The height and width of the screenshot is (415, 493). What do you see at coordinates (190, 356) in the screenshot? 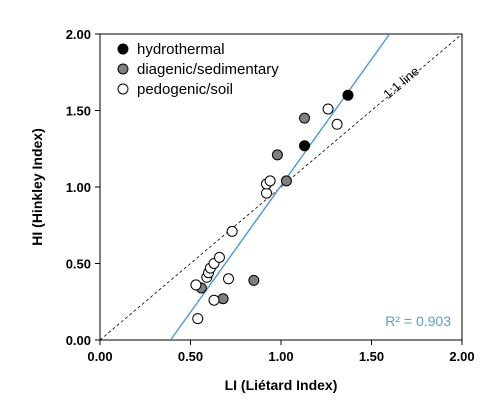
I see `x-tick-label: 0.50` at bounding box center [190, 356].